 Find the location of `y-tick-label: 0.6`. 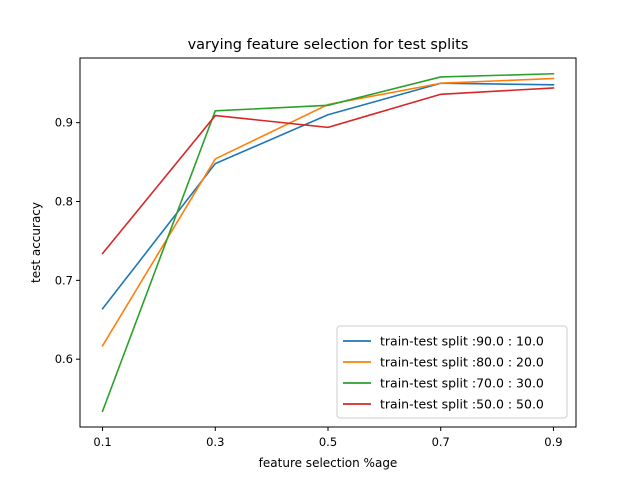

y-tick-label: 0.6 is located at coordinates (64, 359).